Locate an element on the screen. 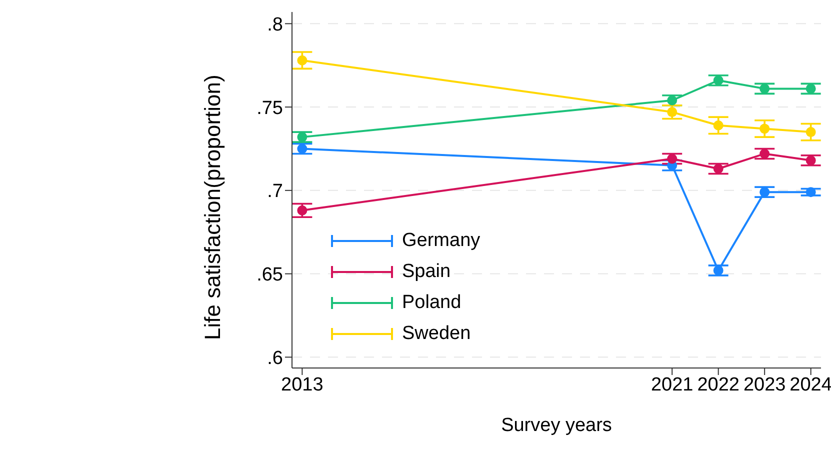 This screenshot has height=453, width=831. legend-label: Poland is located at coordinates (432, 303).